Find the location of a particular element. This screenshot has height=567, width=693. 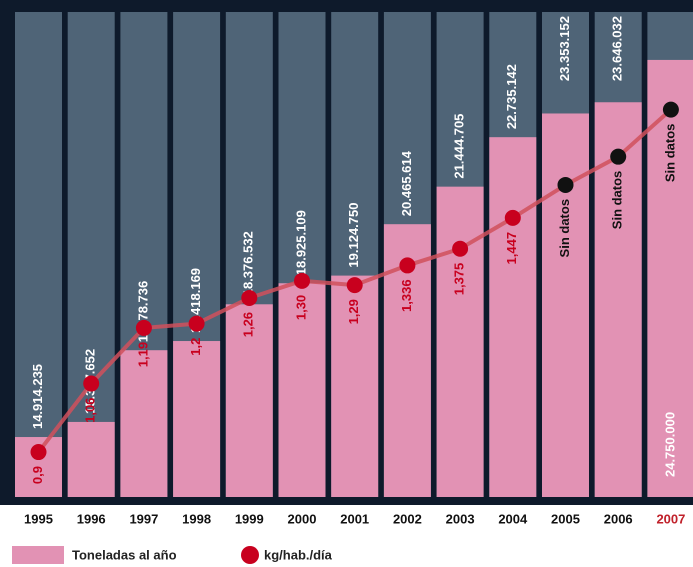

bar-value-label: 21.444.705 is located at coordinates (459, 146).